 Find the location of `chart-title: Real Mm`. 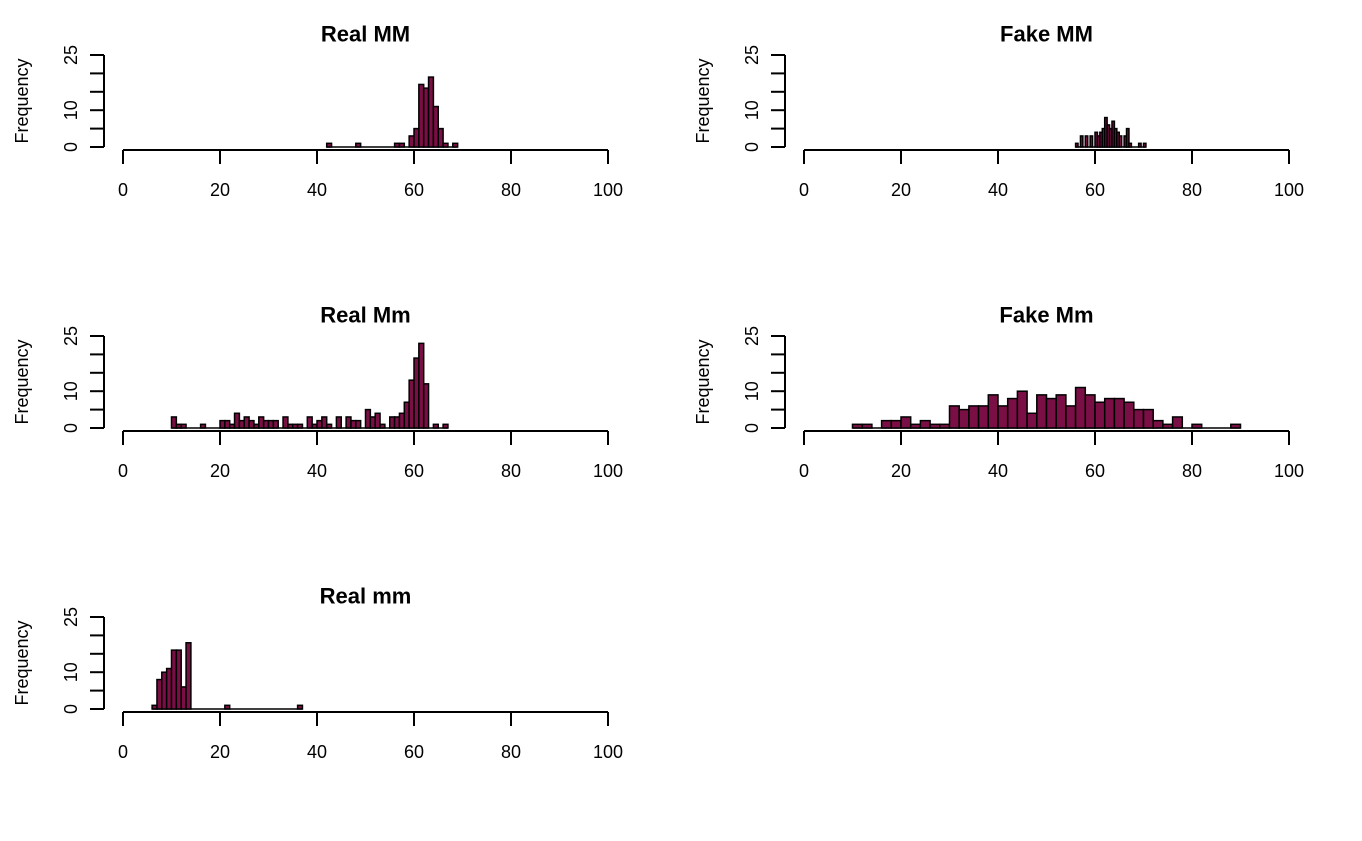

chart-title: Real Mm is located at coordinates (365, 315).